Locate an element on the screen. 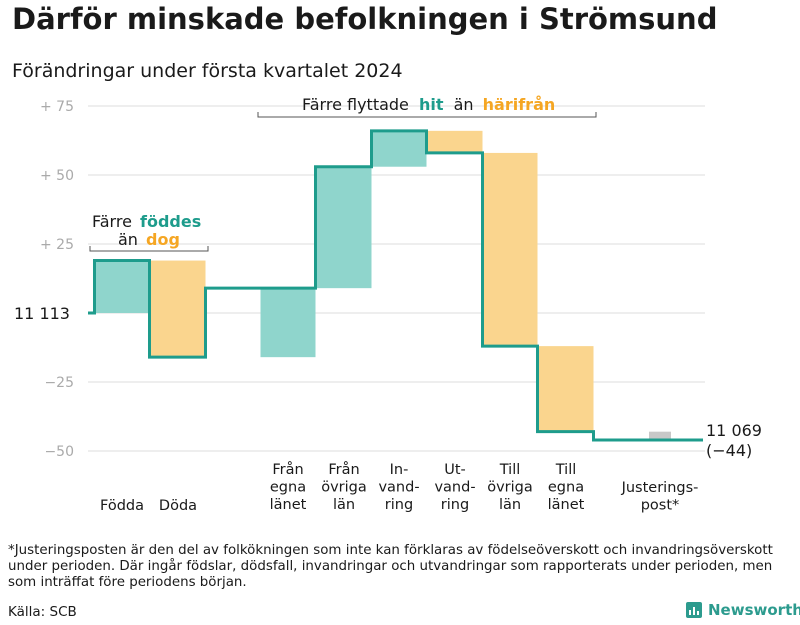 The image size is (800, 625). category-label-3: Från övriga län is located at coordinates (344, 487).